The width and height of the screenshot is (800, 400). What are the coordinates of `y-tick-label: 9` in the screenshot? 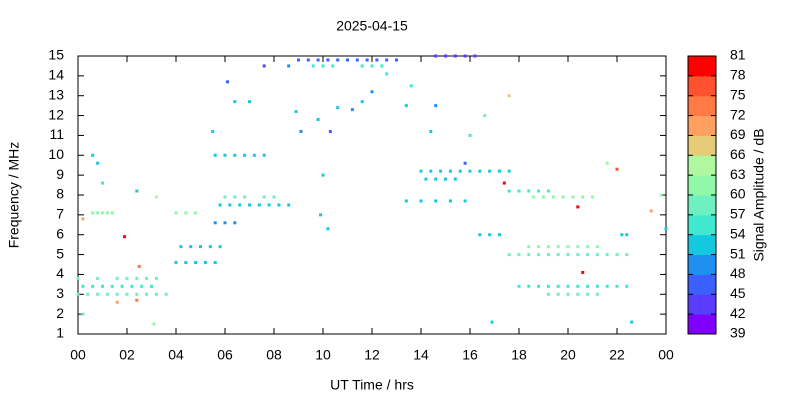 It's located at (60, 174).